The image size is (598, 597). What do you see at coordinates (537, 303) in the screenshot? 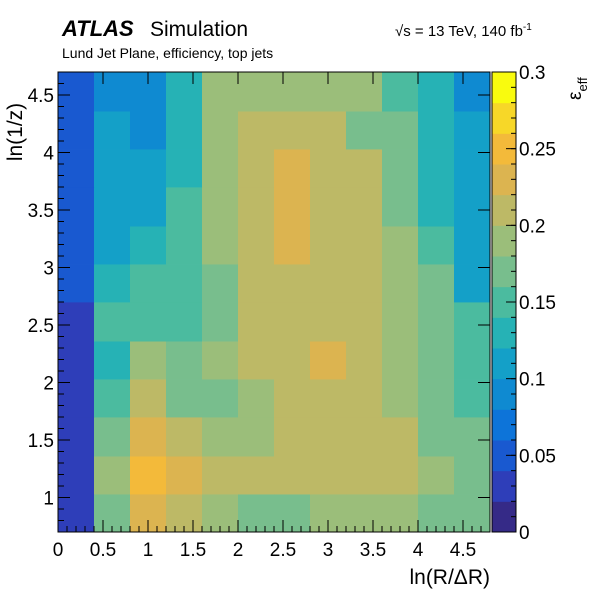
I see `colorbar-tick-label: 0.15` at bounding box center [537, 303].